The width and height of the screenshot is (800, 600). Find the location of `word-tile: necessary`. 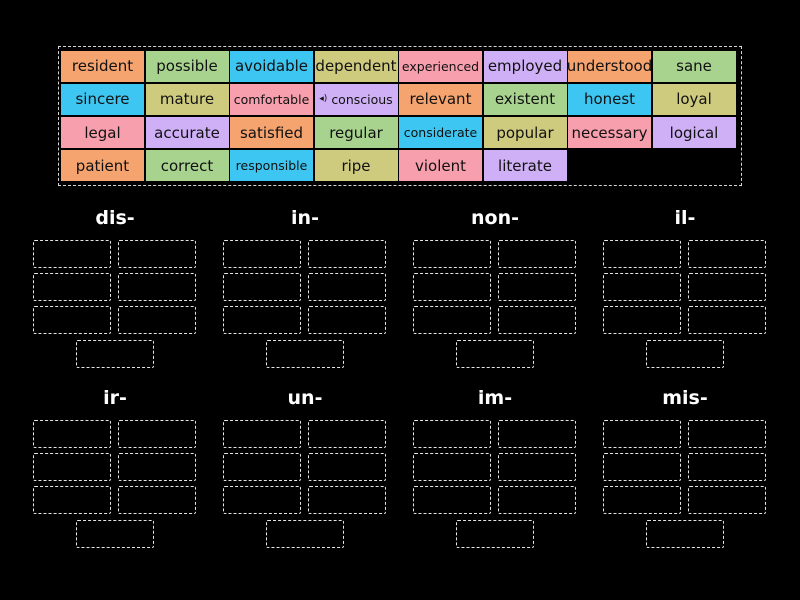

word-tile: necessary is located at coordinates (609, 133).